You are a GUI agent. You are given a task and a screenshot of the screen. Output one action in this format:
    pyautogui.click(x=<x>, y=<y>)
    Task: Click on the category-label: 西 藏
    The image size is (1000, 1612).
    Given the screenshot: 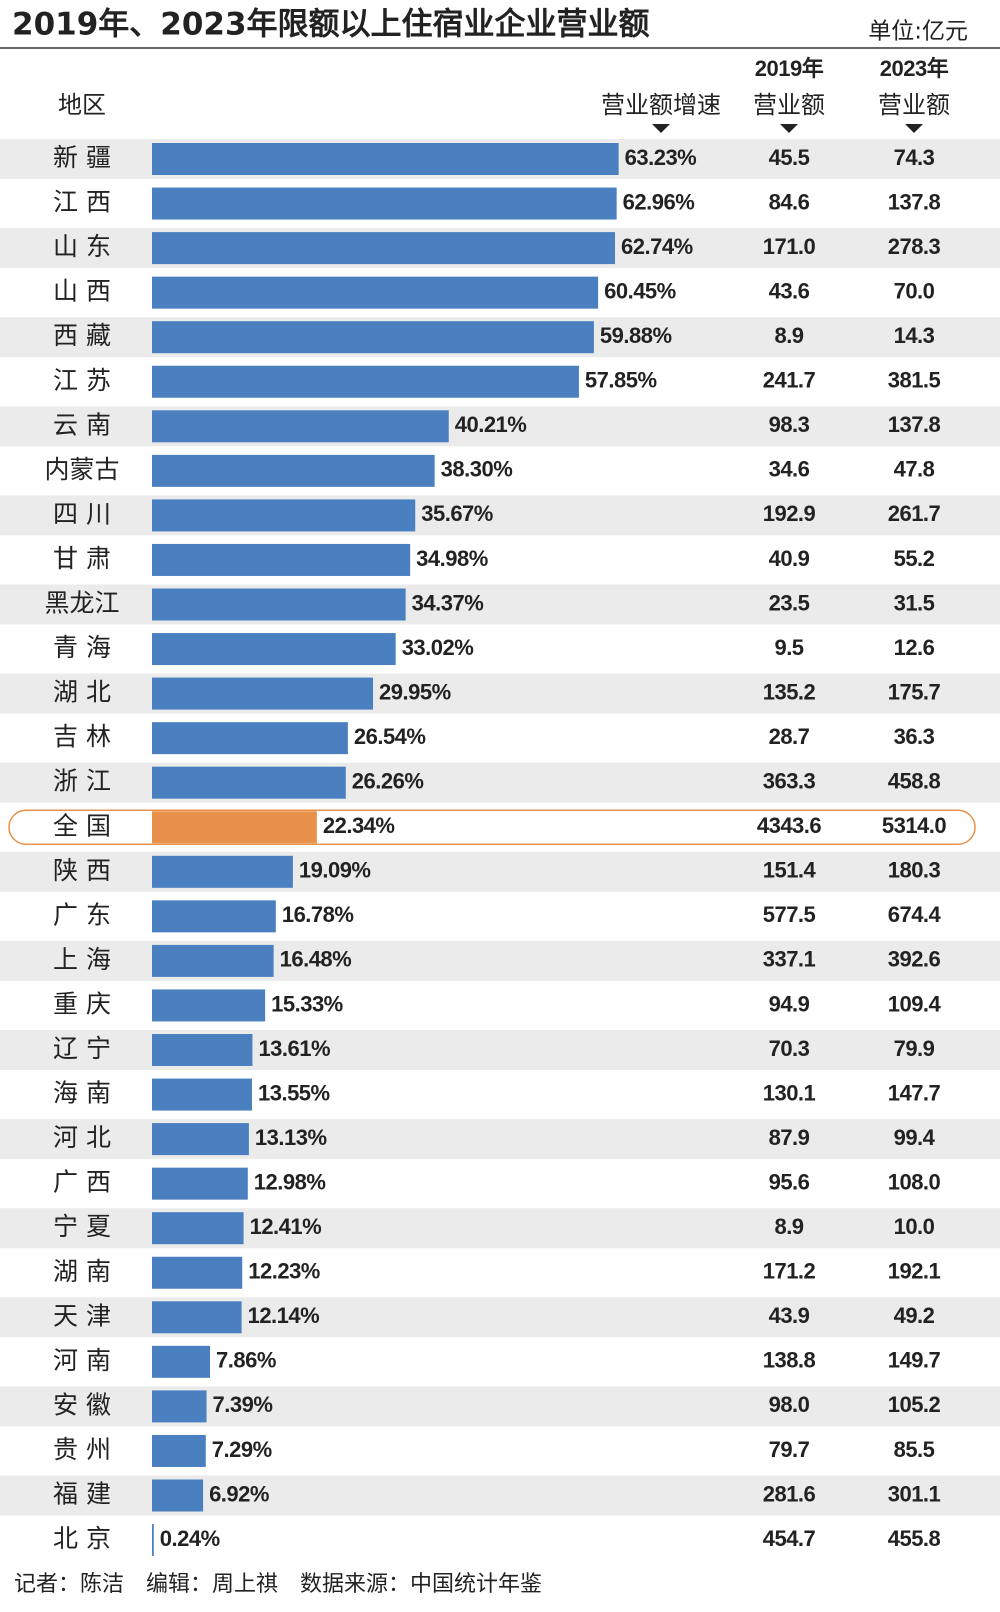 What is the action you would take?
    pyautogui.click(x=82, y=335)
    